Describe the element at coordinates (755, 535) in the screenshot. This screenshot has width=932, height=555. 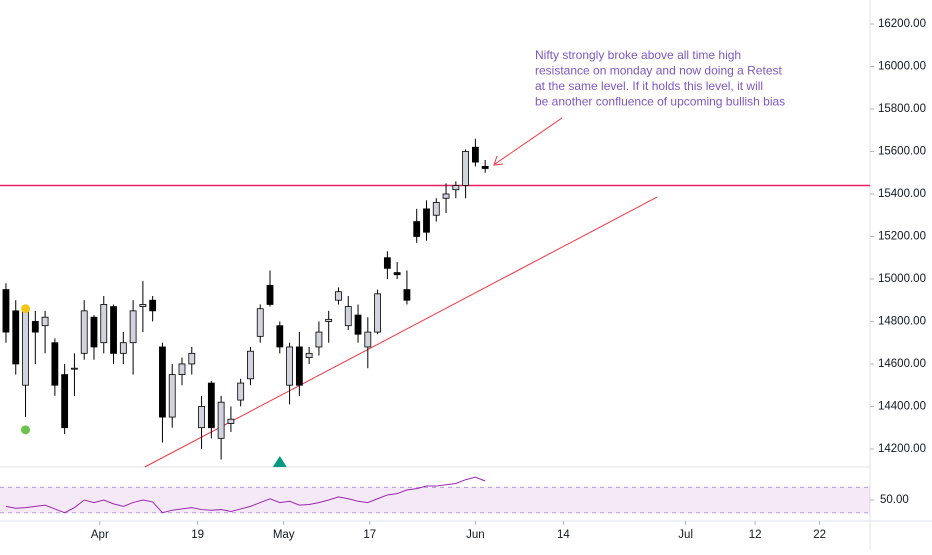
I see `x-tick-label: 12` at that location.